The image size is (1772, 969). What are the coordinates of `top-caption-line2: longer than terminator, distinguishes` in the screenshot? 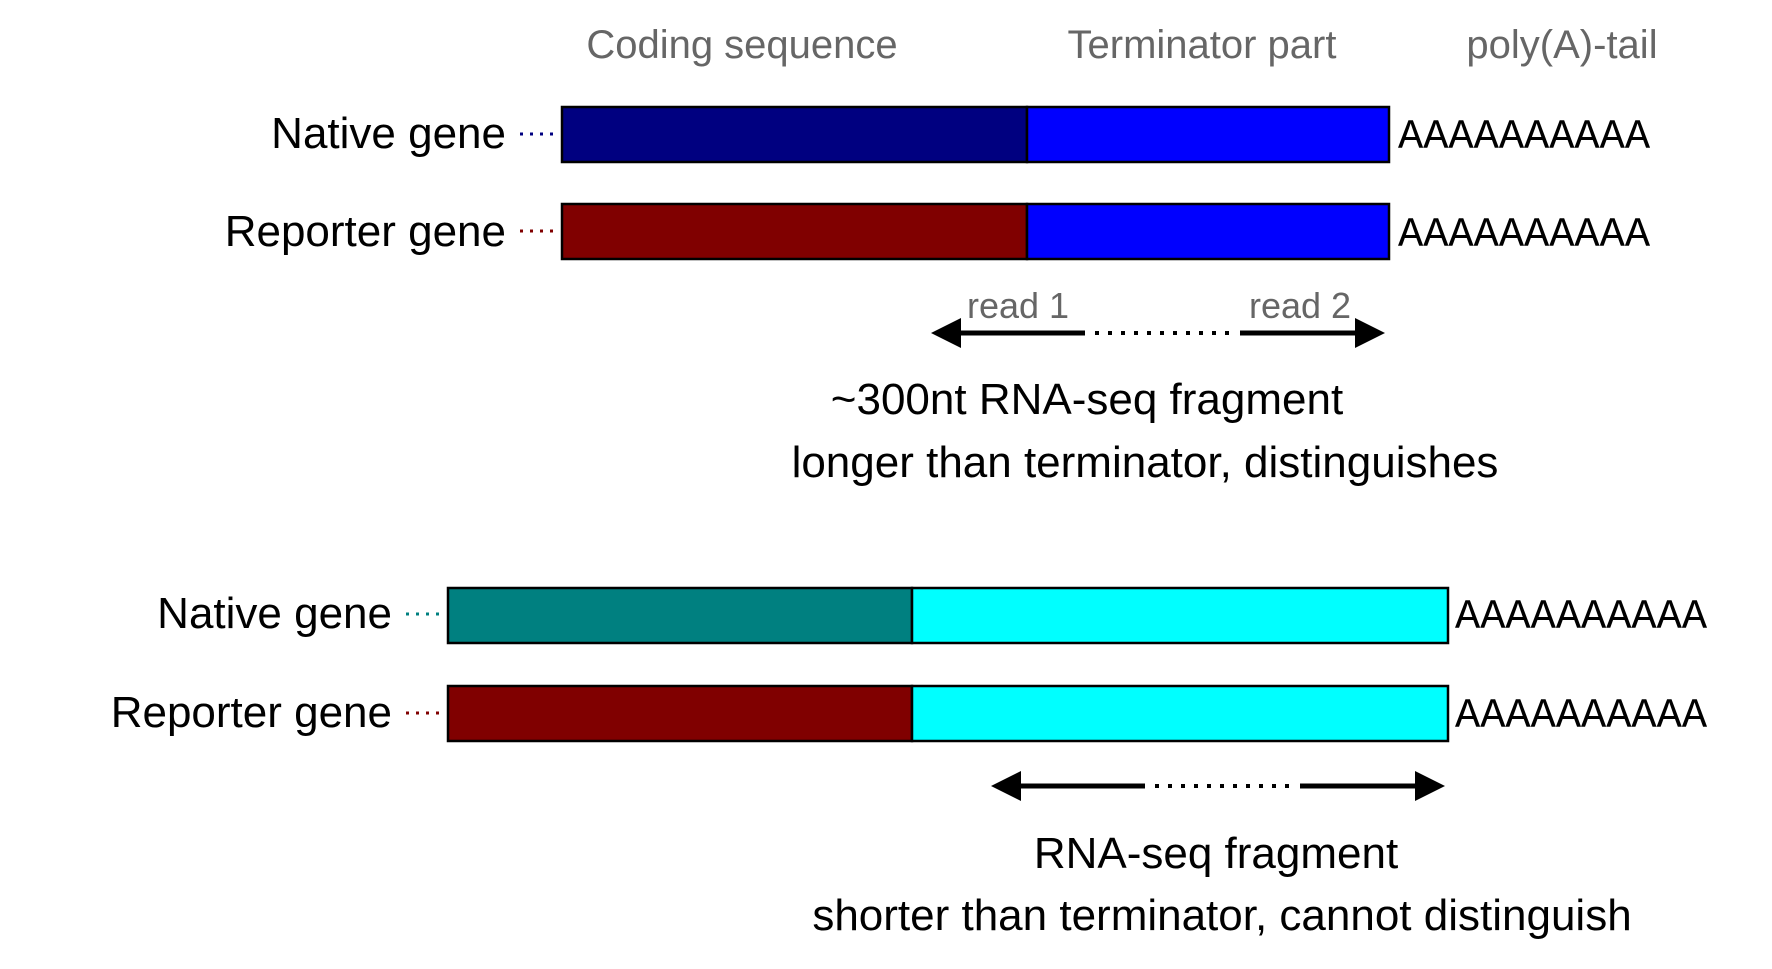 It's located at (1145, 462).